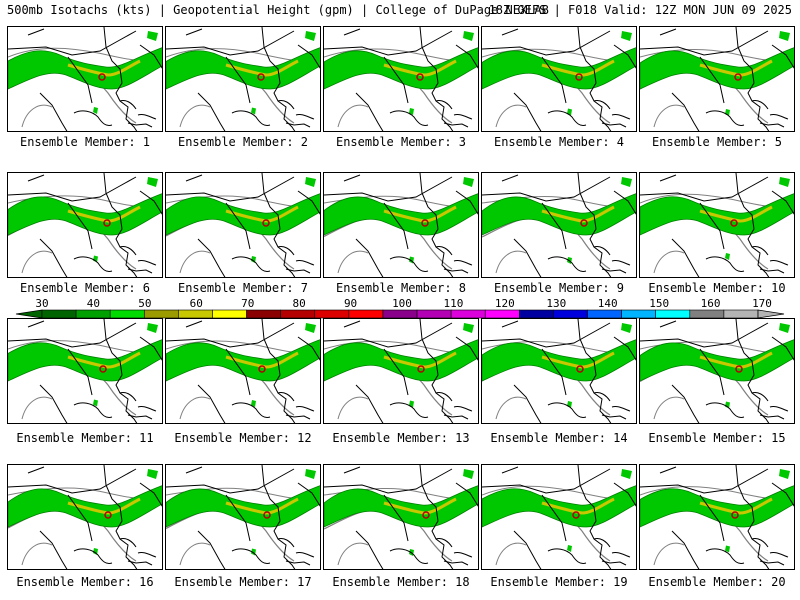 The image size is (800, 600). Describe the element at coordinates (717, 142) in the screenshot. I see `ensemble-member-label: Ensemble Member: 5` at that location.